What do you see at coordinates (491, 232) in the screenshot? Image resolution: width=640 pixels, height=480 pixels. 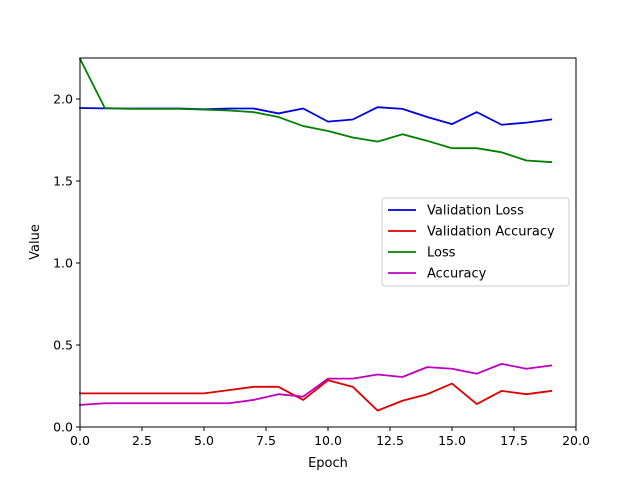 I see `legend-label-1: Validation Accuracy` at bounding box center [491, 232].